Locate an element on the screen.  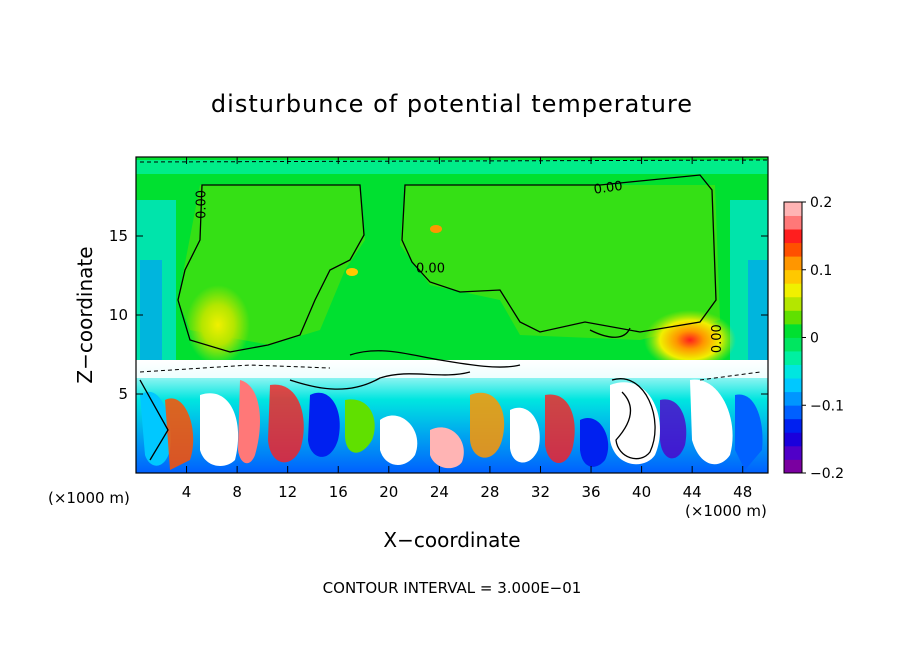
x-tick-label: 28 is located at coordinates (489, 492).